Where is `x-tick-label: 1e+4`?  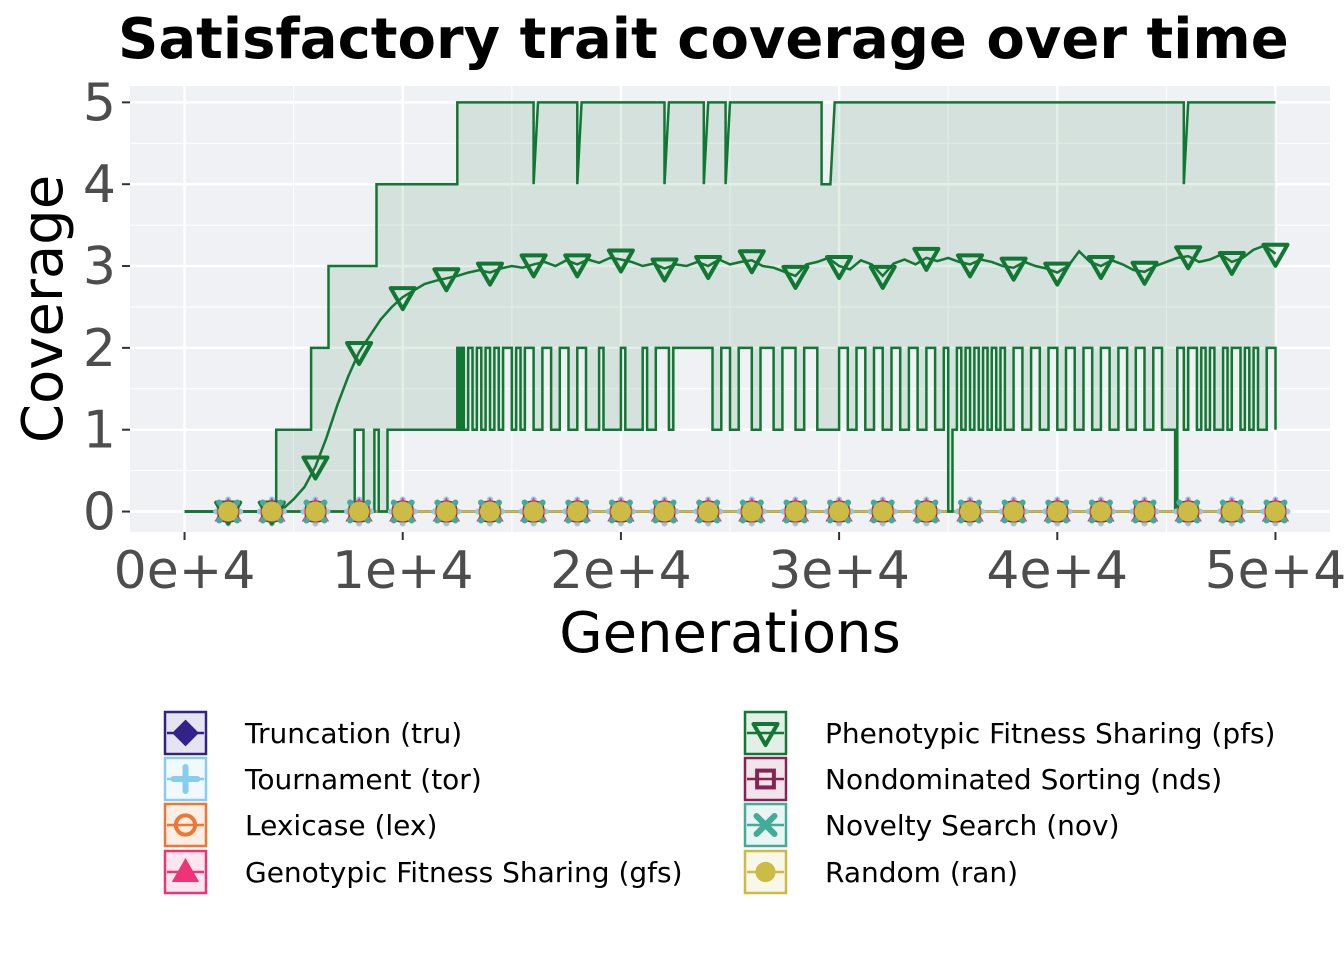 x-tick-label: 1e+4 is located at coordinates (403, 571).